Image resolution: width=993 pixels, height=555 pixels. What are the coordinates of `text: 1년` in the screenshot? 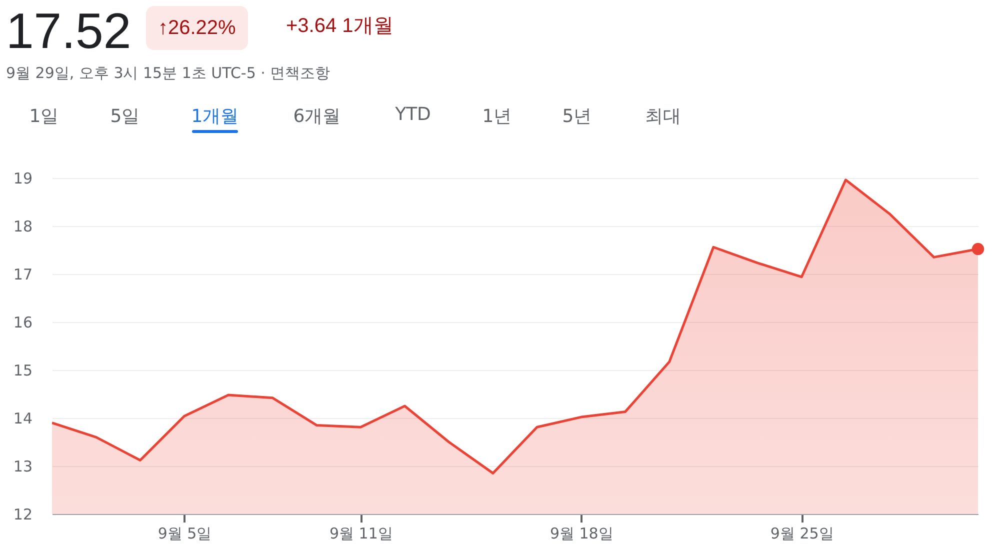 It's located at (497, 116).